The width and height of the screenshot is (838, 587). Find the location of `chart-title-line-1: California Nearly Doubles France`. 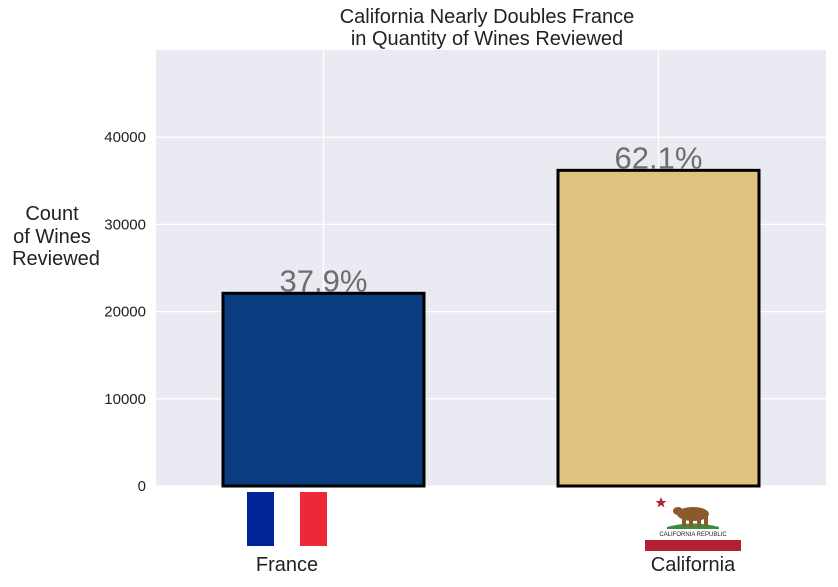

chart-title-line-1: California Nearly Doubles France is located at coordinates (487, 17).